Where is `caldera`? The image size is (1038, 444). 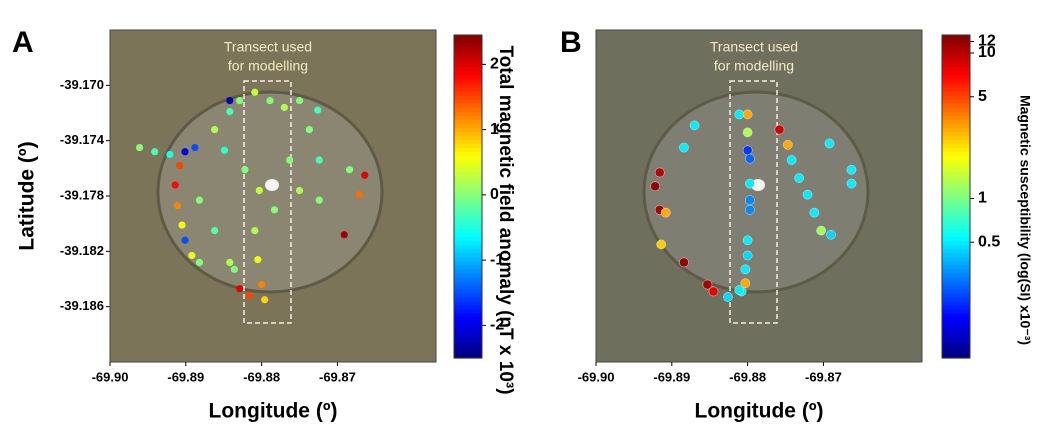 caldera is located at coordinates (270, 192).